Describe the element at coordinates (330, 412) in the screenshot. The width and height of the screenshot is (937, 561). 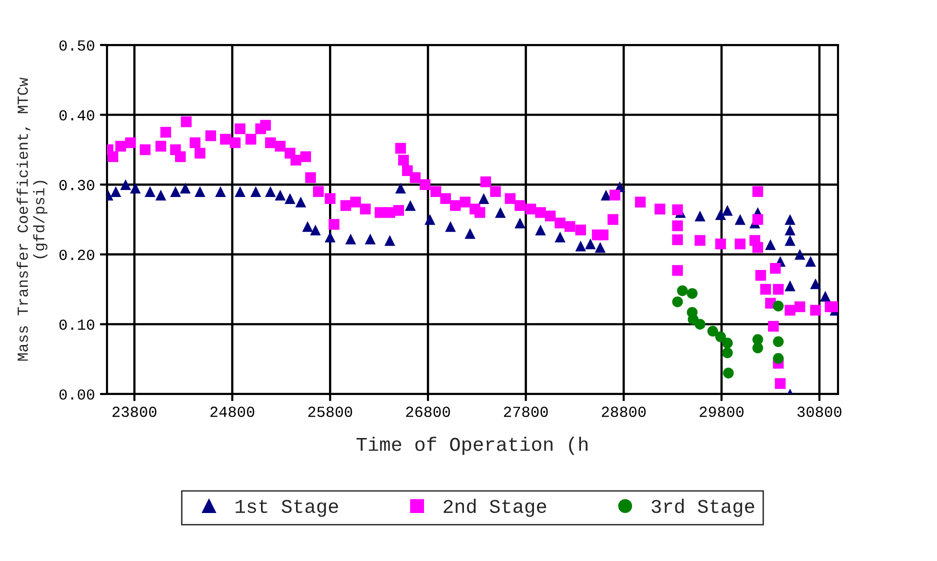
I see `x-tick-label: 25800` at that location.